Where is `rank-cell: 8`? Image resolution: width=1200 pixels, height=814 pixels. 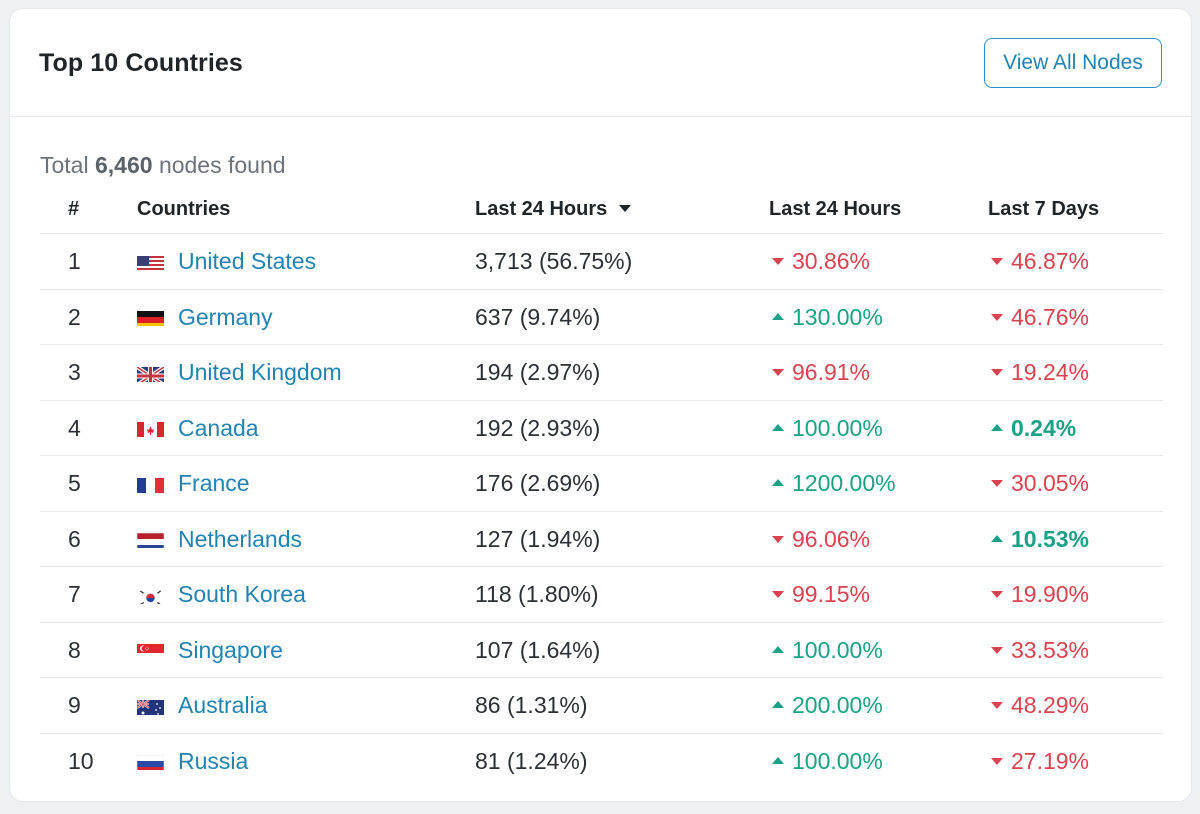 rank-cell: 8 is located at coordinates (74, 649).